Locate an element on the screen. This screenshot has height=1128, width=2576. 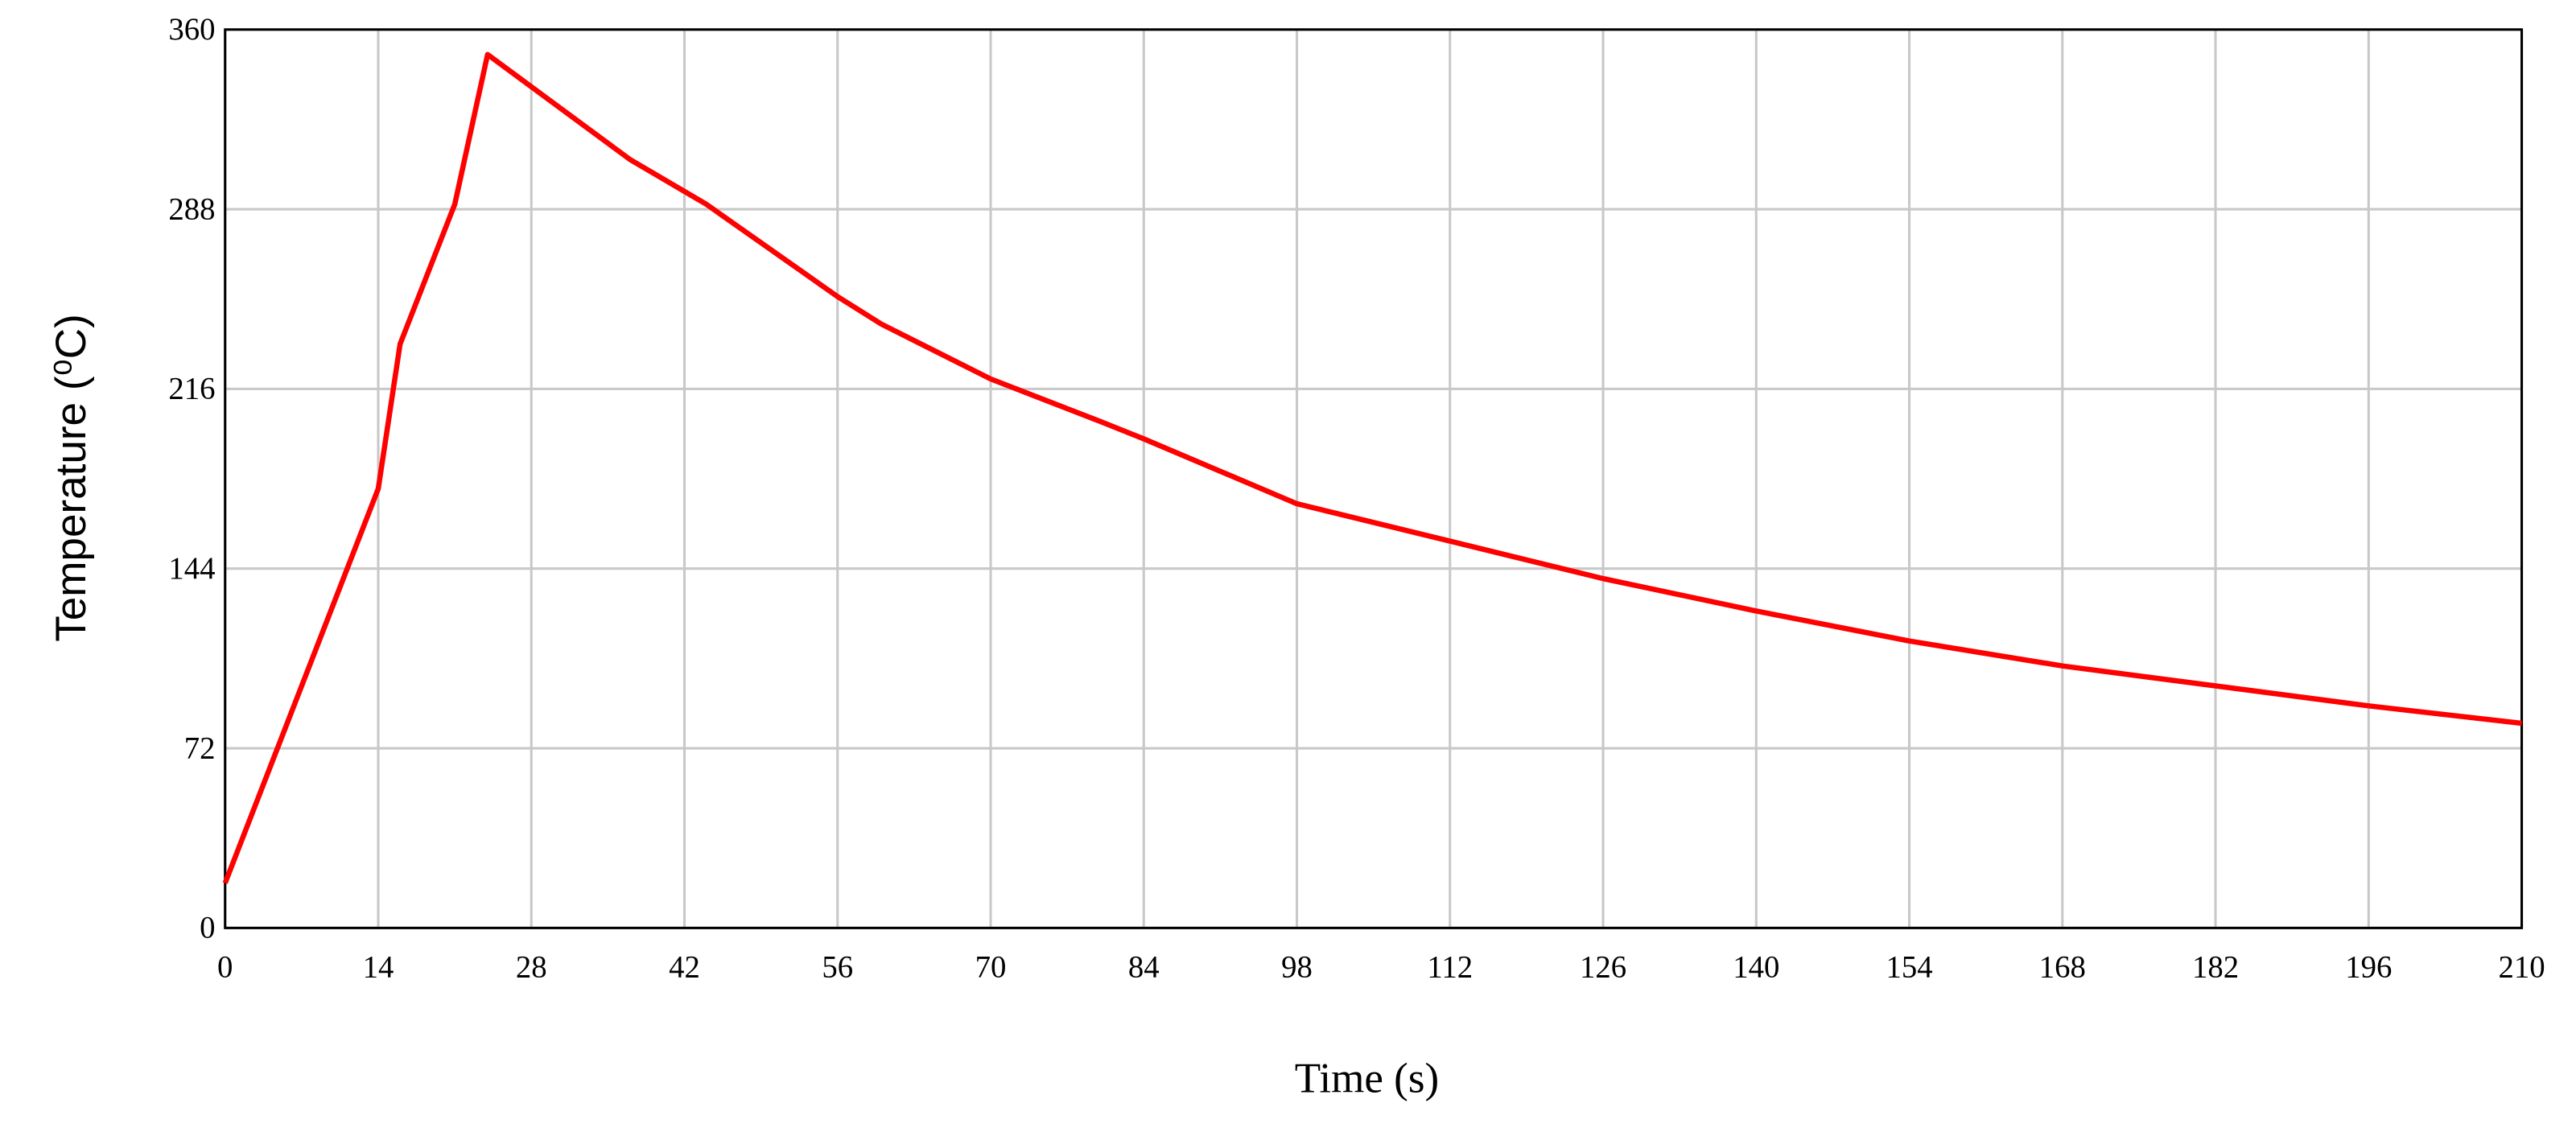
x-tick-label: 0 is located at coordinates (225, 967).